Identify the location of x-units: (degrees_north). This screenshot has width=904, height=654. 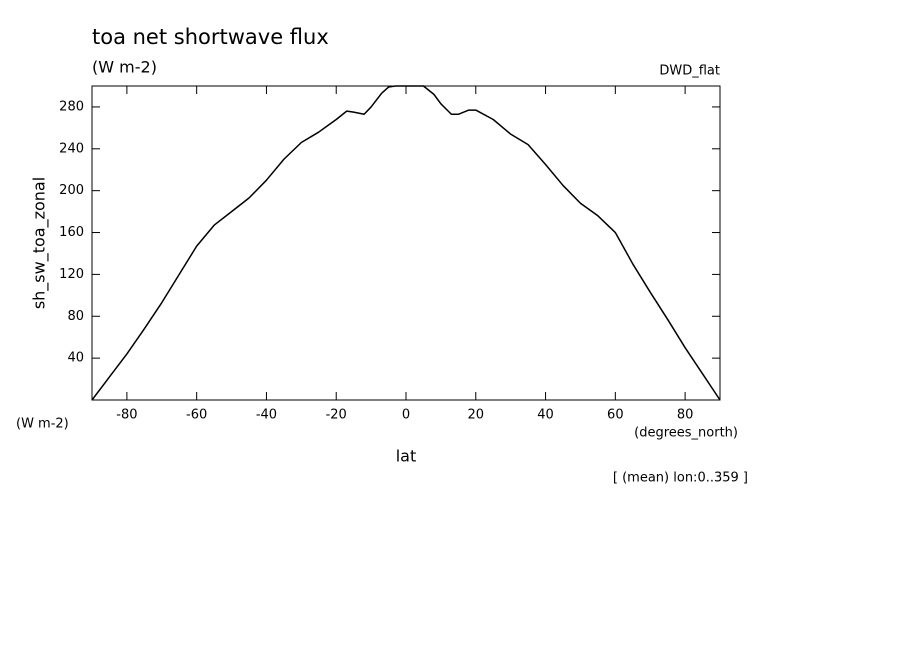
(686, 433).